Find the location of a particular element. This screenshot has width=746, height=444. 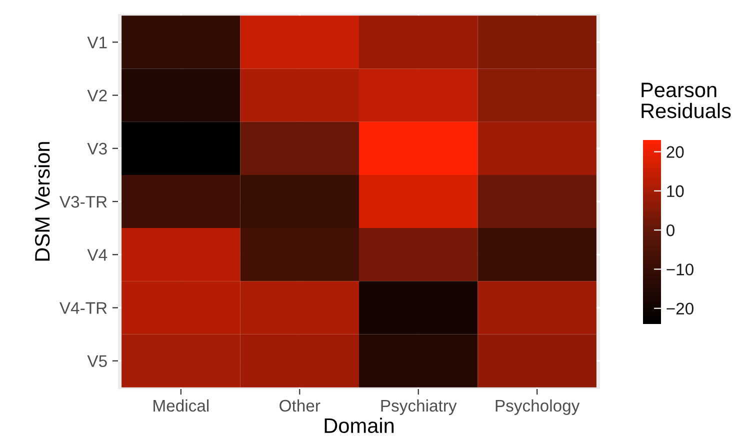

color-bar-label: 10 is located at coordinates (675, 191).